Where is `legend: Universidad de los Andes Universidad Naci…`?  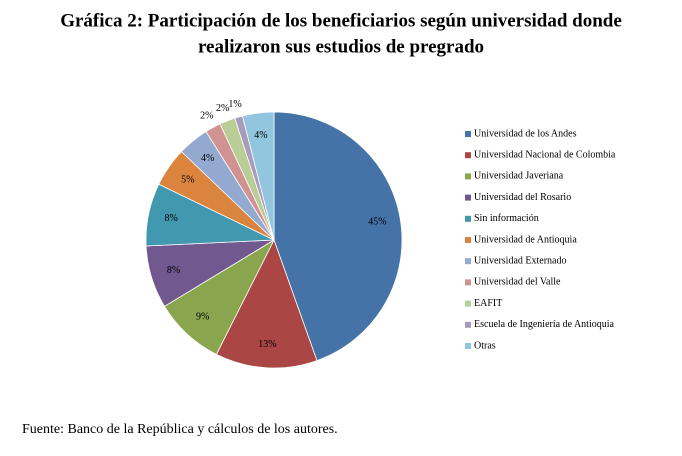 legend: Universidad de los Andes Universidad Naci… is located at coordinates (540, 239).